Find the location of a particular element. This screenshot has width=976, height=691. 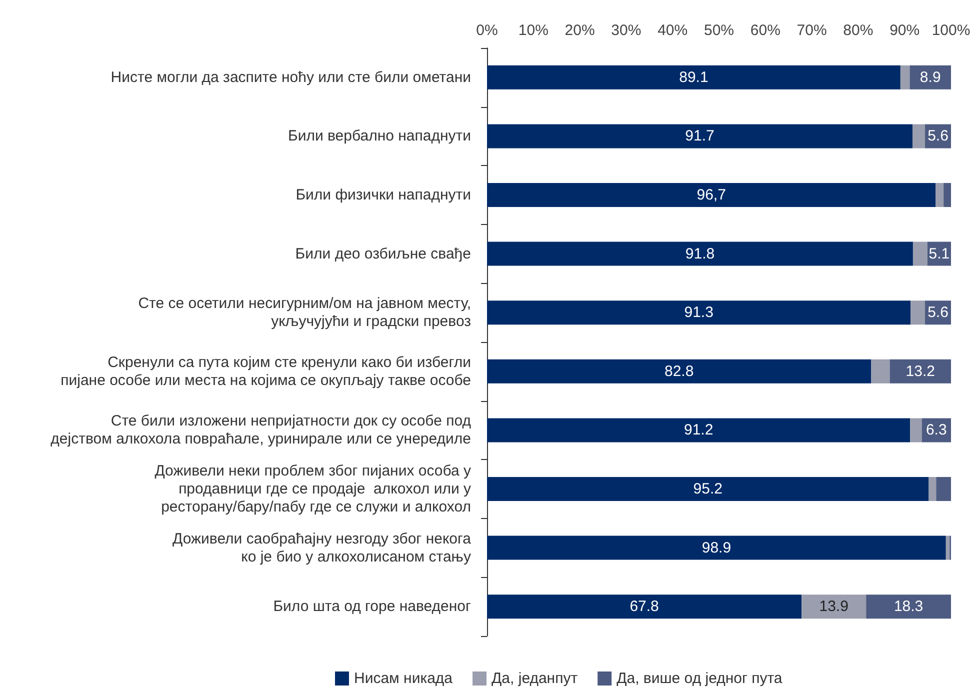

data-label: 95.2 is located at coordinates (707, 489).